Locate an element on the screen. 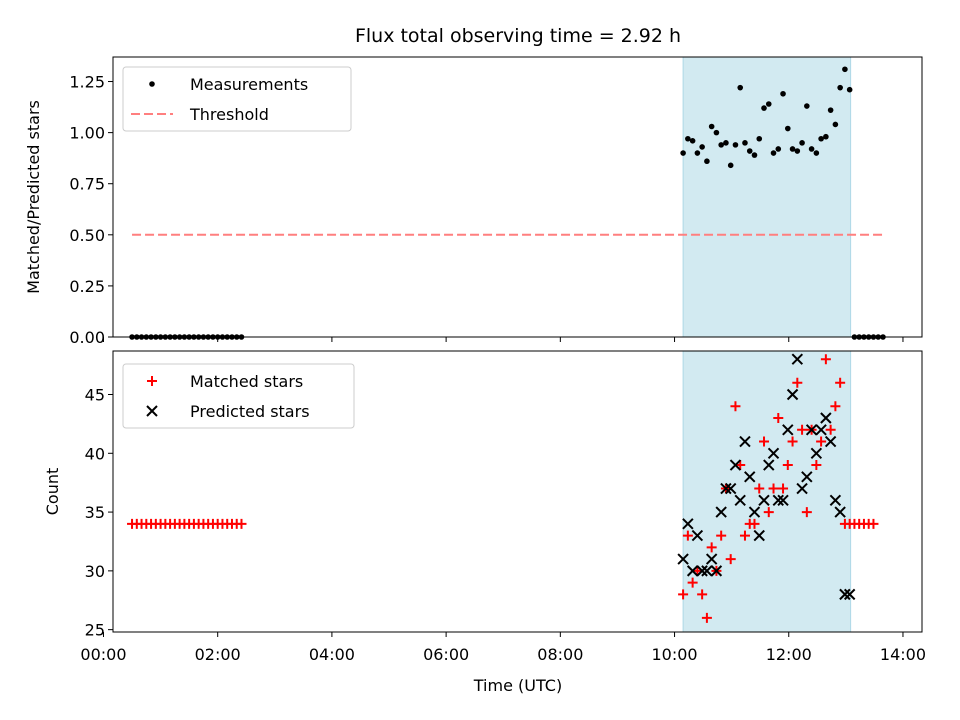 The height and width of the screenshot is (720, 960). x-tick-label: 02:00 is located at coordinates (218, 654).